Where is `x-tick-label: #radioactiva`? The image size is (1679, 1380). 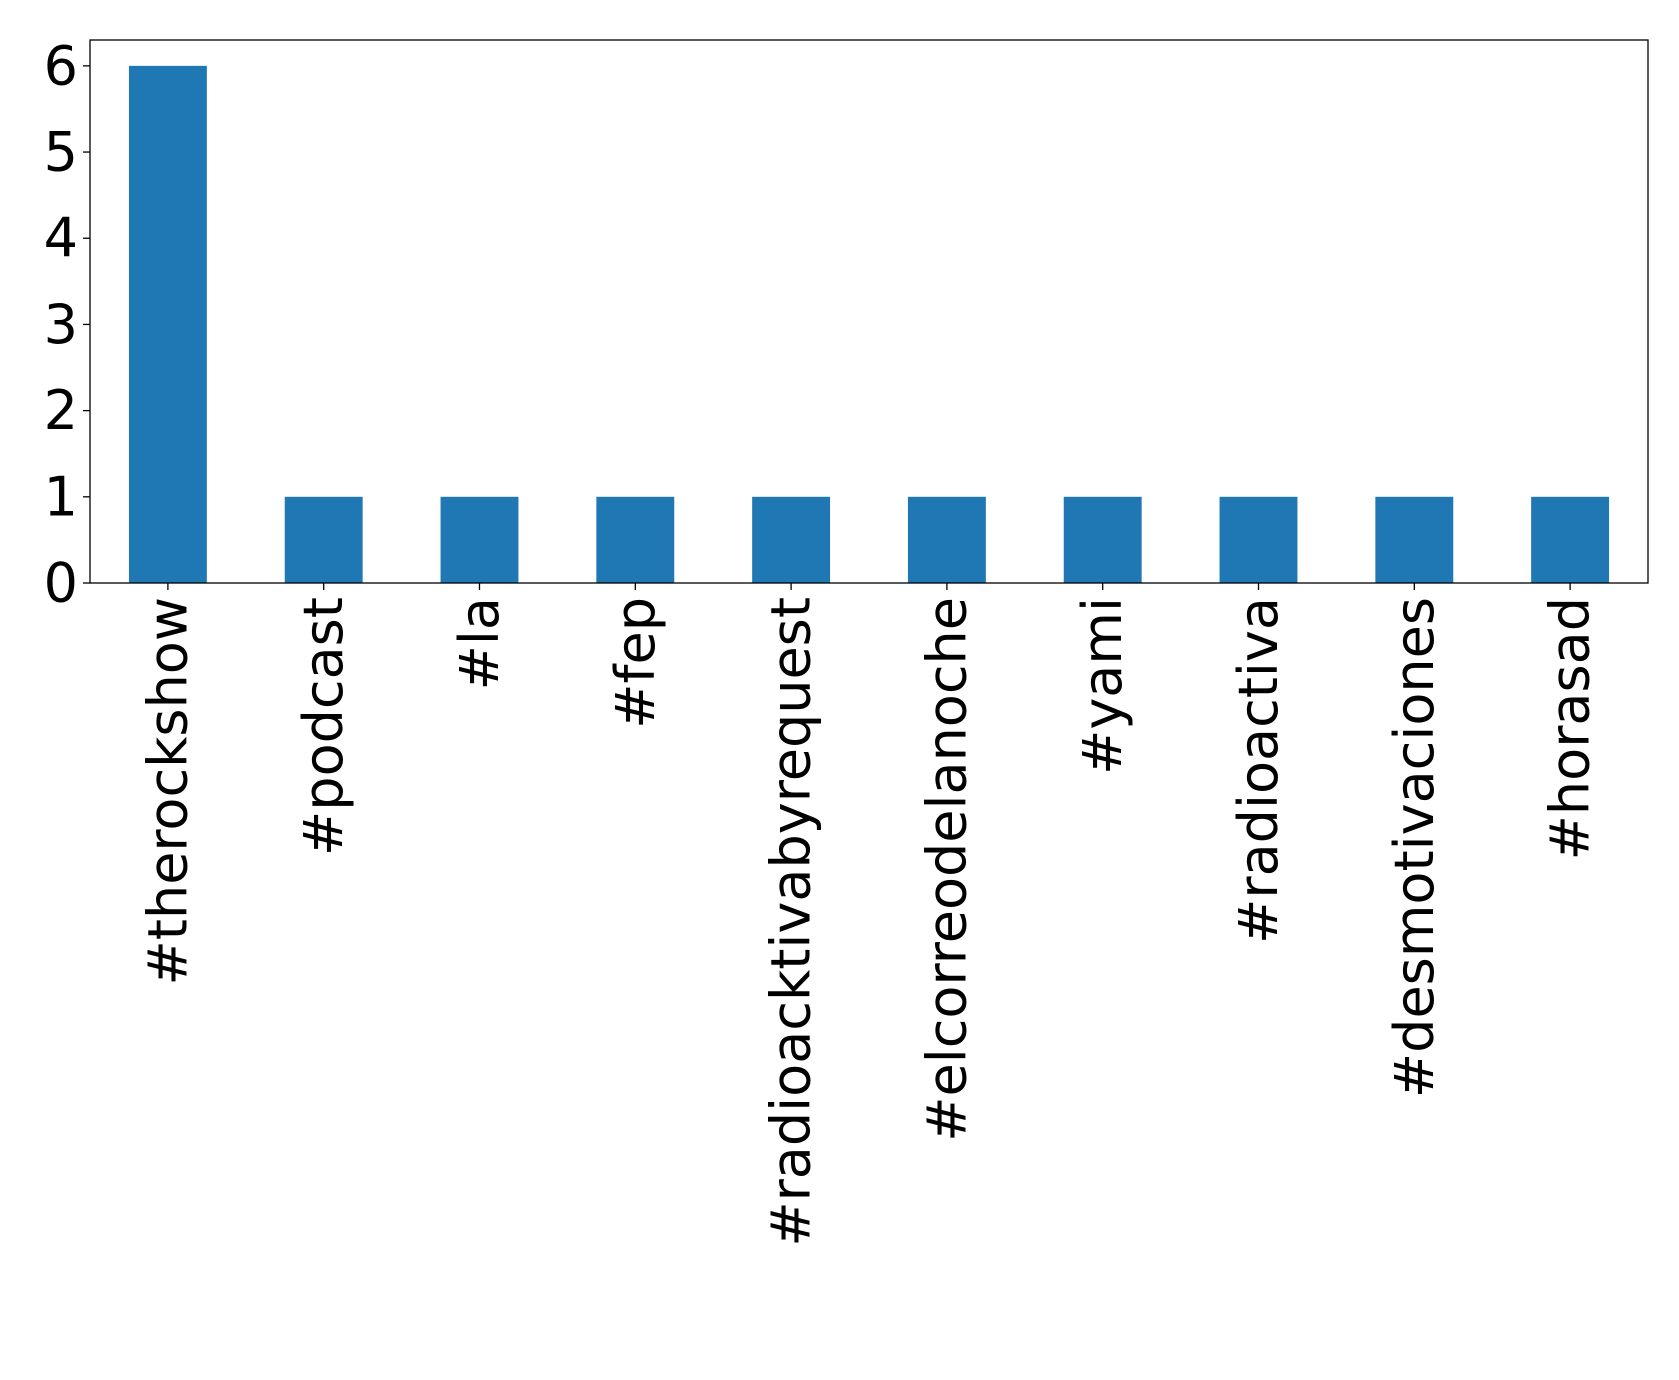 x-tick-label: #radioactiva is located at coordinates (1258, 770).